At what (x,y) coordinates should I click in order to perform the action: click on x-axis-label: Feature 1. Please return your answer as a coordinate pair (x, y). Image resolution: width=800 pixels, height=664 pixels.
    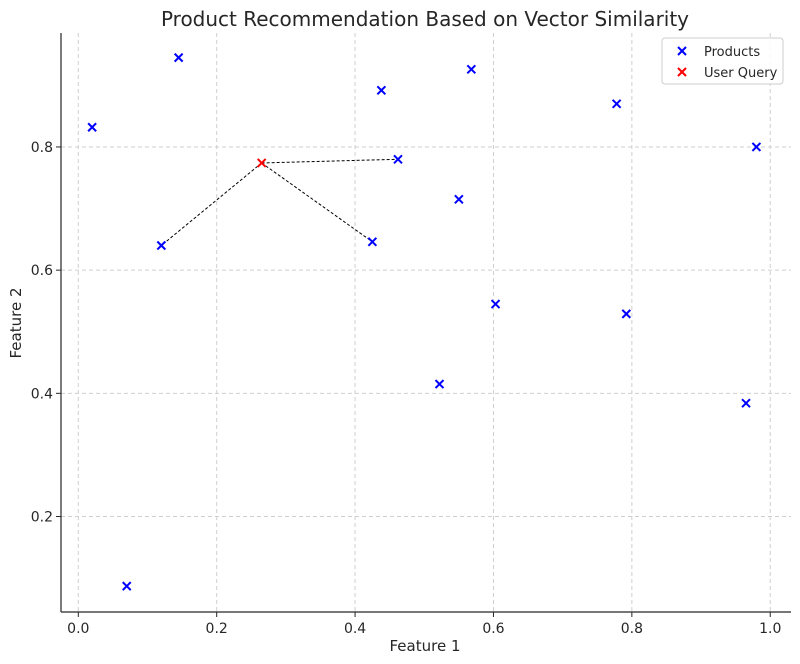
    Looking at the image, I should click on (425, 646).